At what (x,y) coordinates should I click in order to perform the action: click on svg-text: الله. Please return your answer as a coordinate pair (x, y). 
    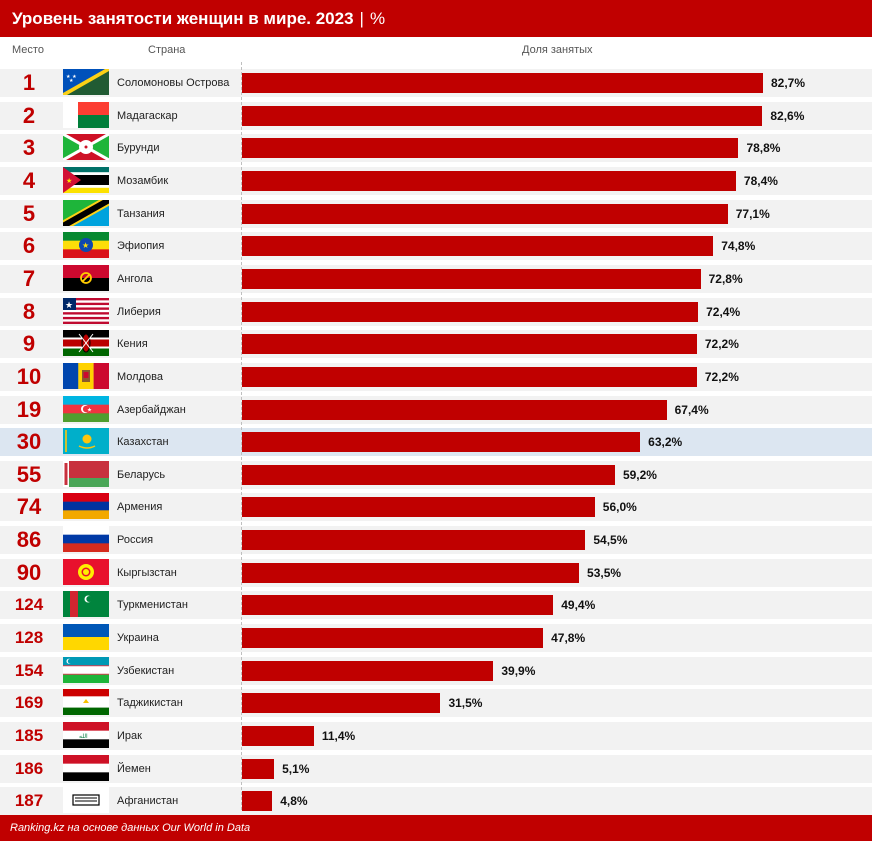
    Looking at the image, I should click on (83, 736).